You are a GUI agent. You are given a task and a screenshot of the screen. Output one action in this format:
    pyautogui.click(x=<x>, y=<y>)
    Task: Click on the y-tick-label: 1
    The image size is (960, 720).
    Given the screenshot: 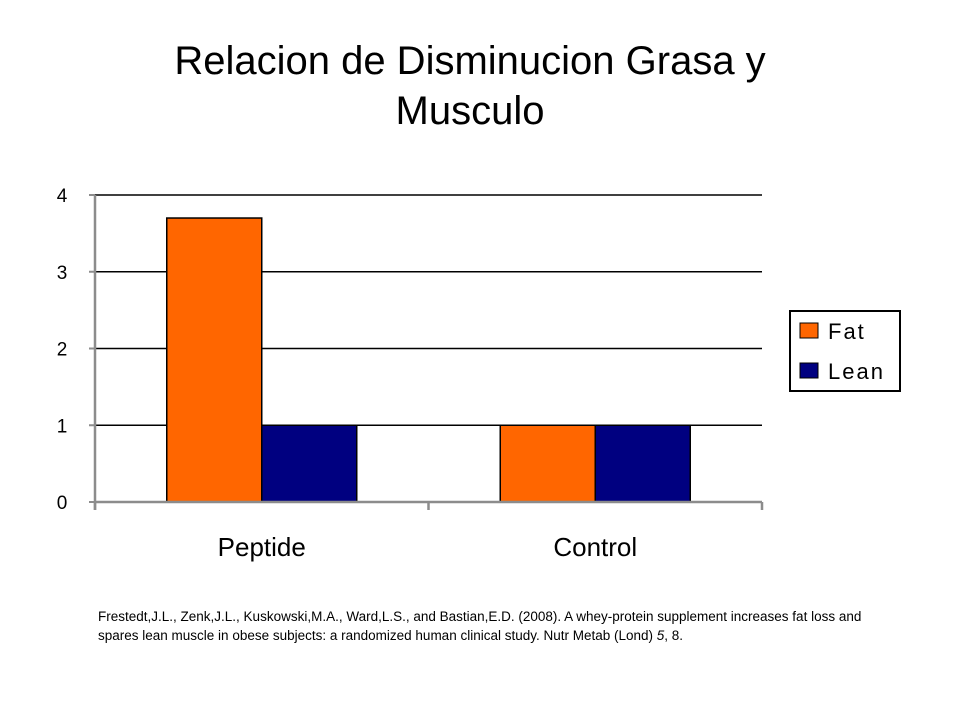 What is the action you would take?
    pyautogui.click(x=62, y=426)
    